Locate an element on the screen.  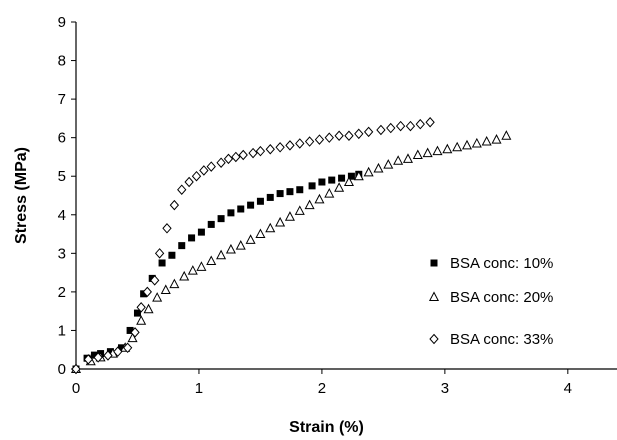
y-tick-label: 7 is located at coordinates (62, 99).